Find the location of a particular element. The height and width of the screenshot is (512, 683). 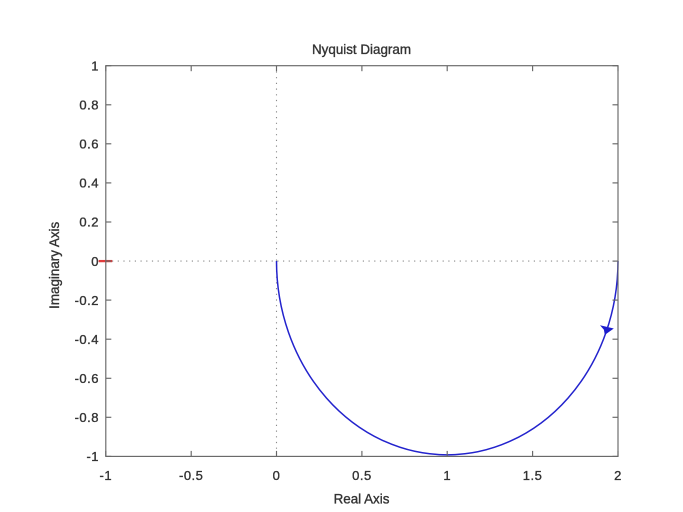

svg-text: 1.5 is located at coordinates (533, 475).